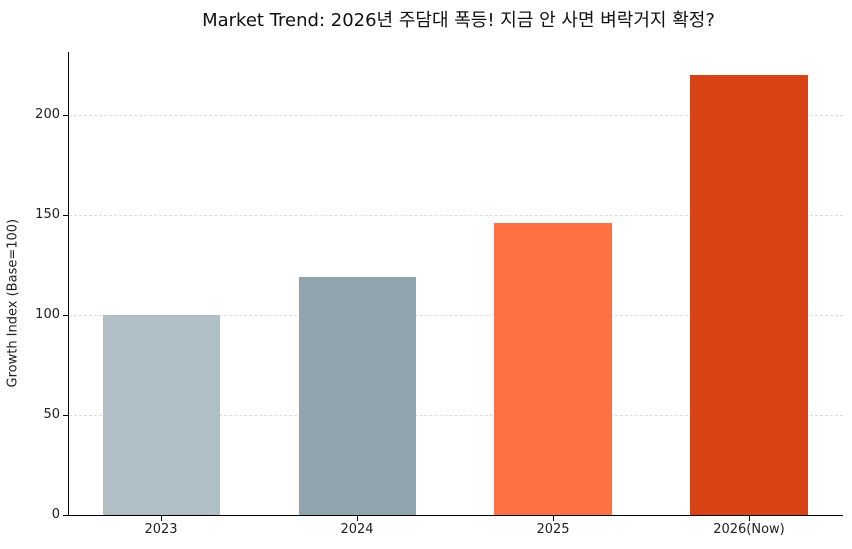  I want to click on ytick-label-50: 50, so click(51, 414).